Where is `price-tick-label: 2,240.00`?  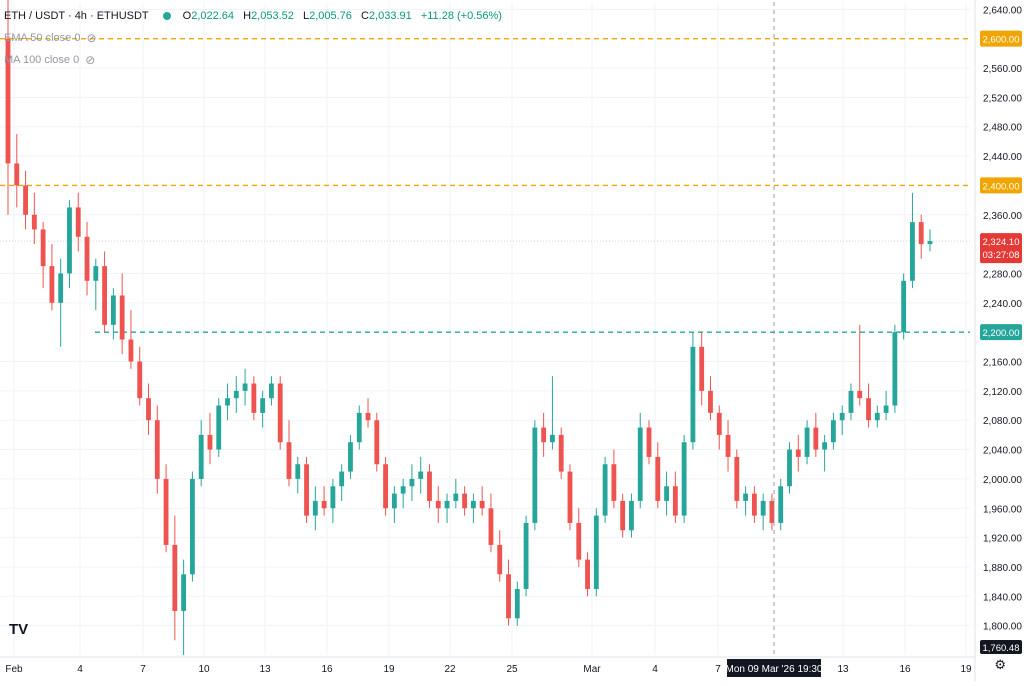 price-tick-label: 2,240.00 is located at coordinates (1002, 304).